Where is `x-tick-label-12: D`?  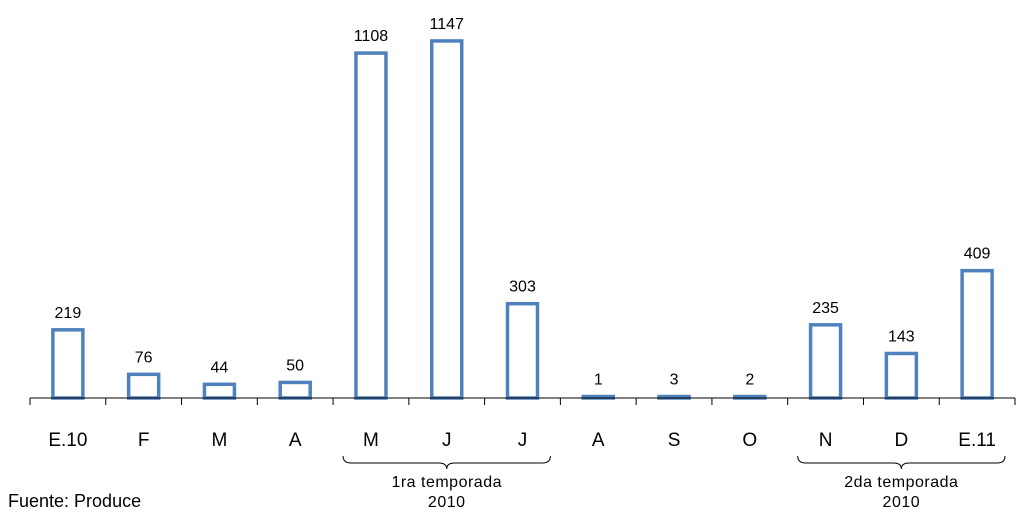
x-tick-label-12: D is located at coordinates (901, 440).